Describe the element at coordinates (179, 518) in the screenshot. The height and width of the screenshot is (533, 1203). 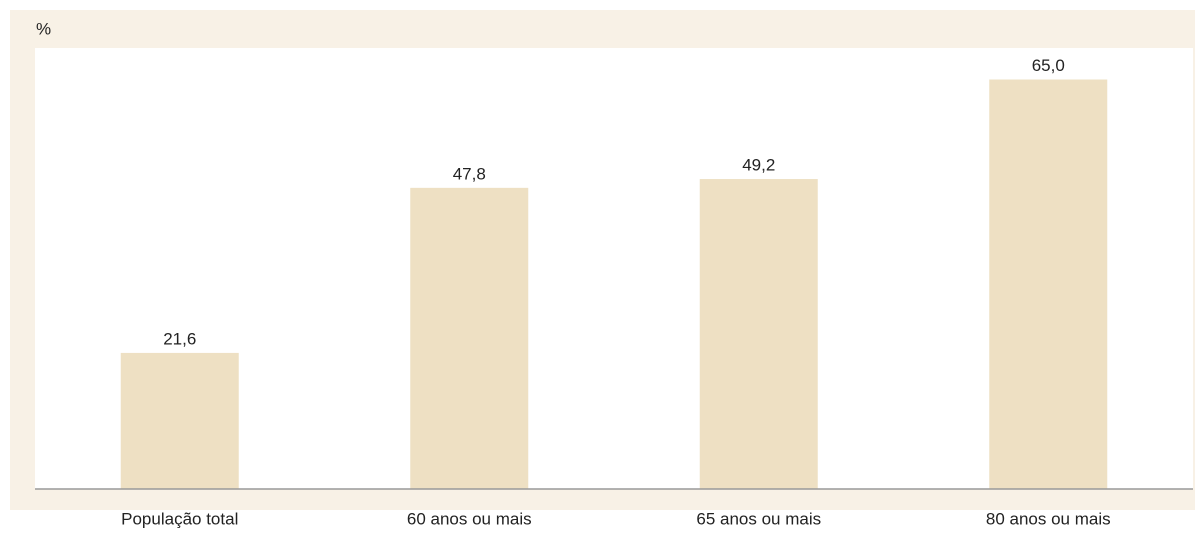
I see `x-tick-label: População total` at that location.